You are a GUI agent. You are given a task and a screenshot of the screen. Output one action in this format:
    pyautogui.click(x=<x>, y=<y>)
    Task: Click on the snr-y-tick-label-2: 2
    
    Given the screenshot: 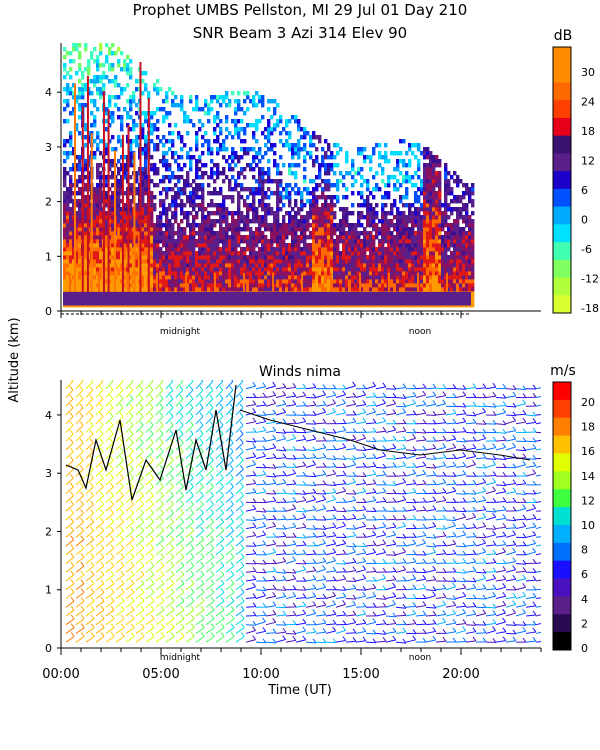 What is the action you would take?
    pyautogui.click(x=48, y=202)
    